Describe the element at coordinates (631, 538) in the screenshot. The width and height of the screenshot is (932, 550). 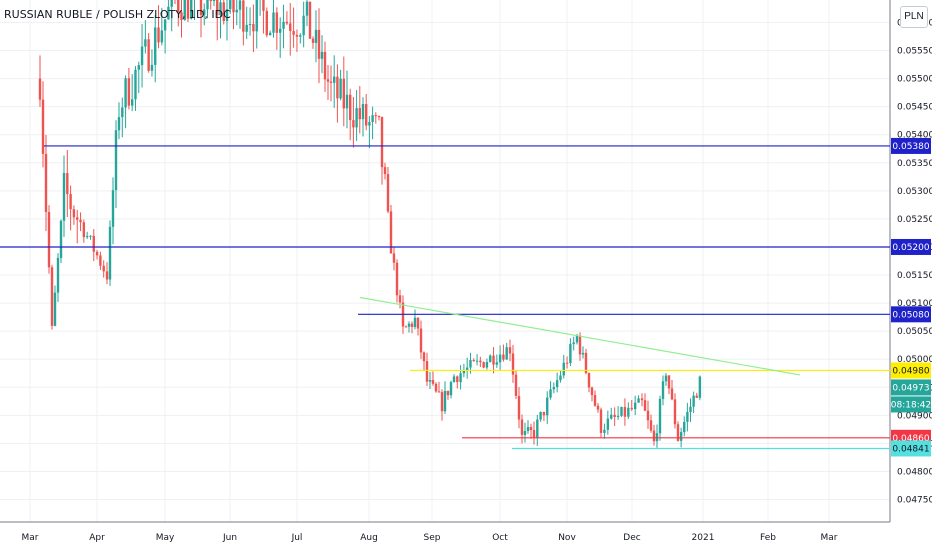
I see `time-tick-label: Dec` at that location.